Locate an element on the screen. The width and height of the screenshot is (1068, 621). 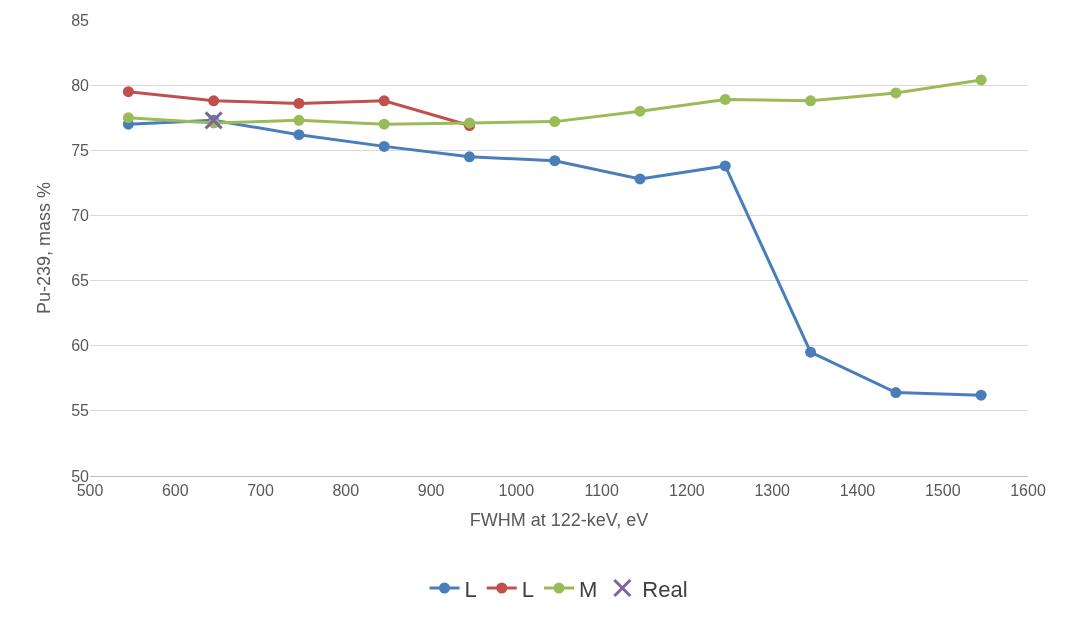
x-tick-label: 1500 is located at coordinates (942, 491).